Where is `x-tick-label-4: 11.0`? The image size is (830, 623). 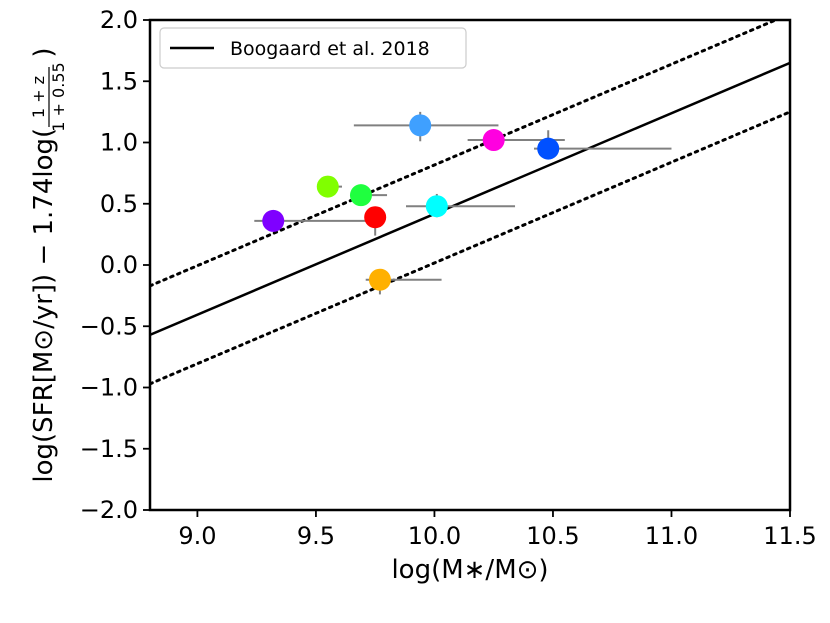 x-tick-label-4: 11.0 is located at coordinates (671, 536).